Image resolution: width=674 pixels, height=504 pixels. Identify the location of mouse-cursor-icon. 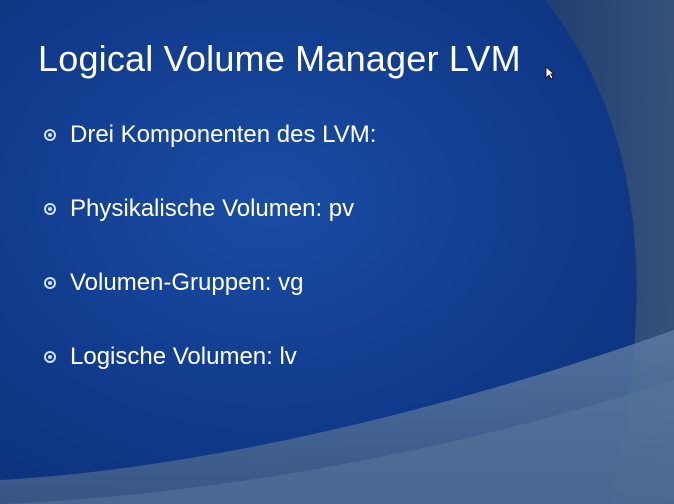
(550, 73).